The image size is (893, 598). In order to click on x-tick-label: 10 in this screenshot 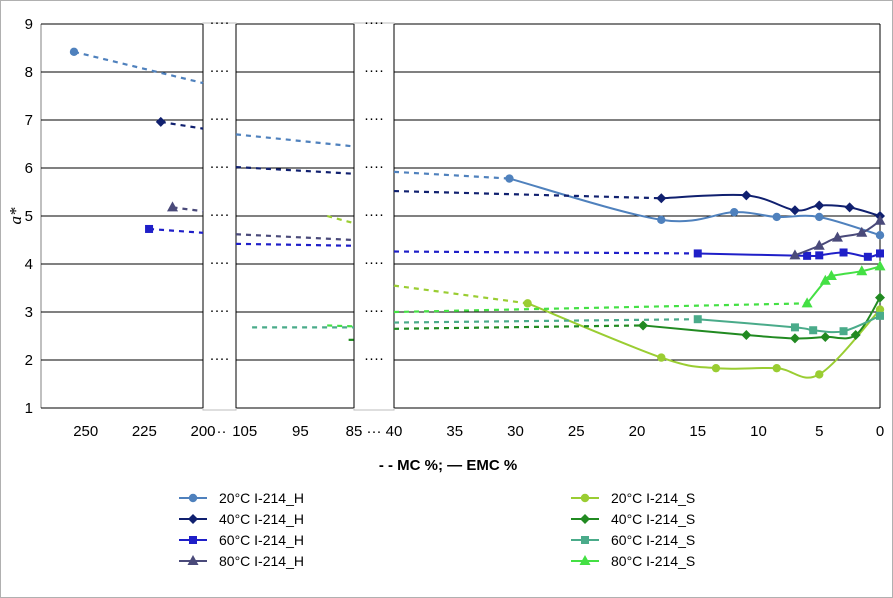, I will do `click(758, 431)`.